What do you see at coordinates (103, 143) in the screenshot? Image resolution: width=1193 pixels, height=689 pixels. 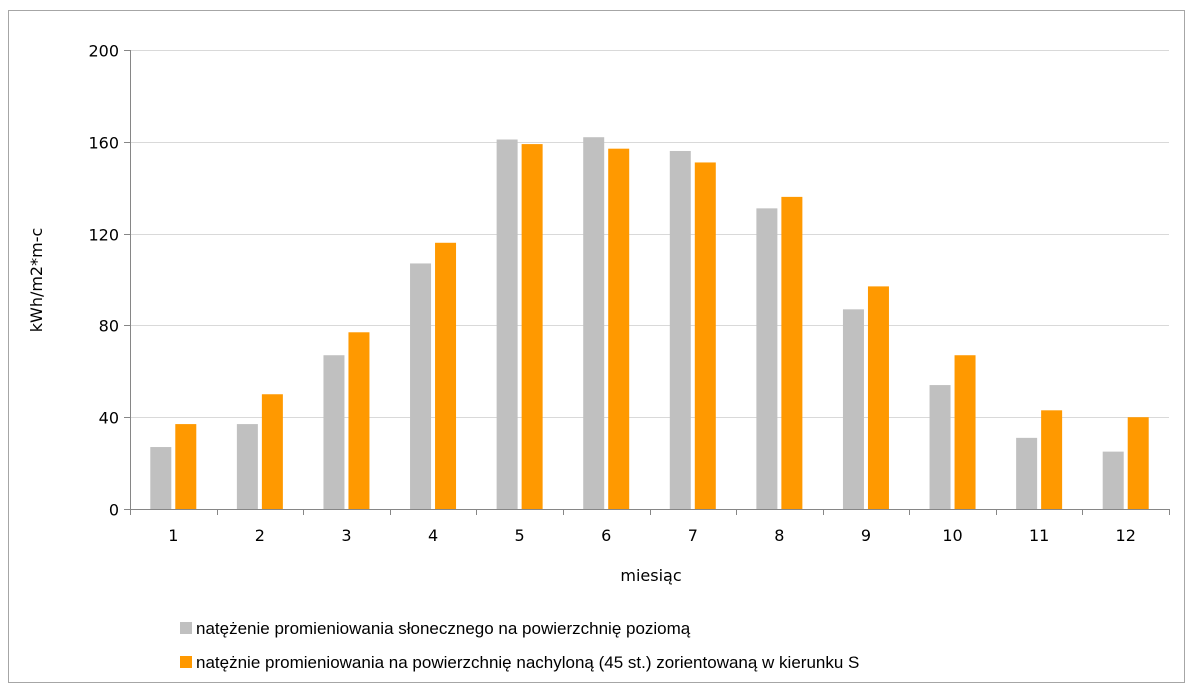 I see `y-tick-label: 160` at bounding box center [103, 143].